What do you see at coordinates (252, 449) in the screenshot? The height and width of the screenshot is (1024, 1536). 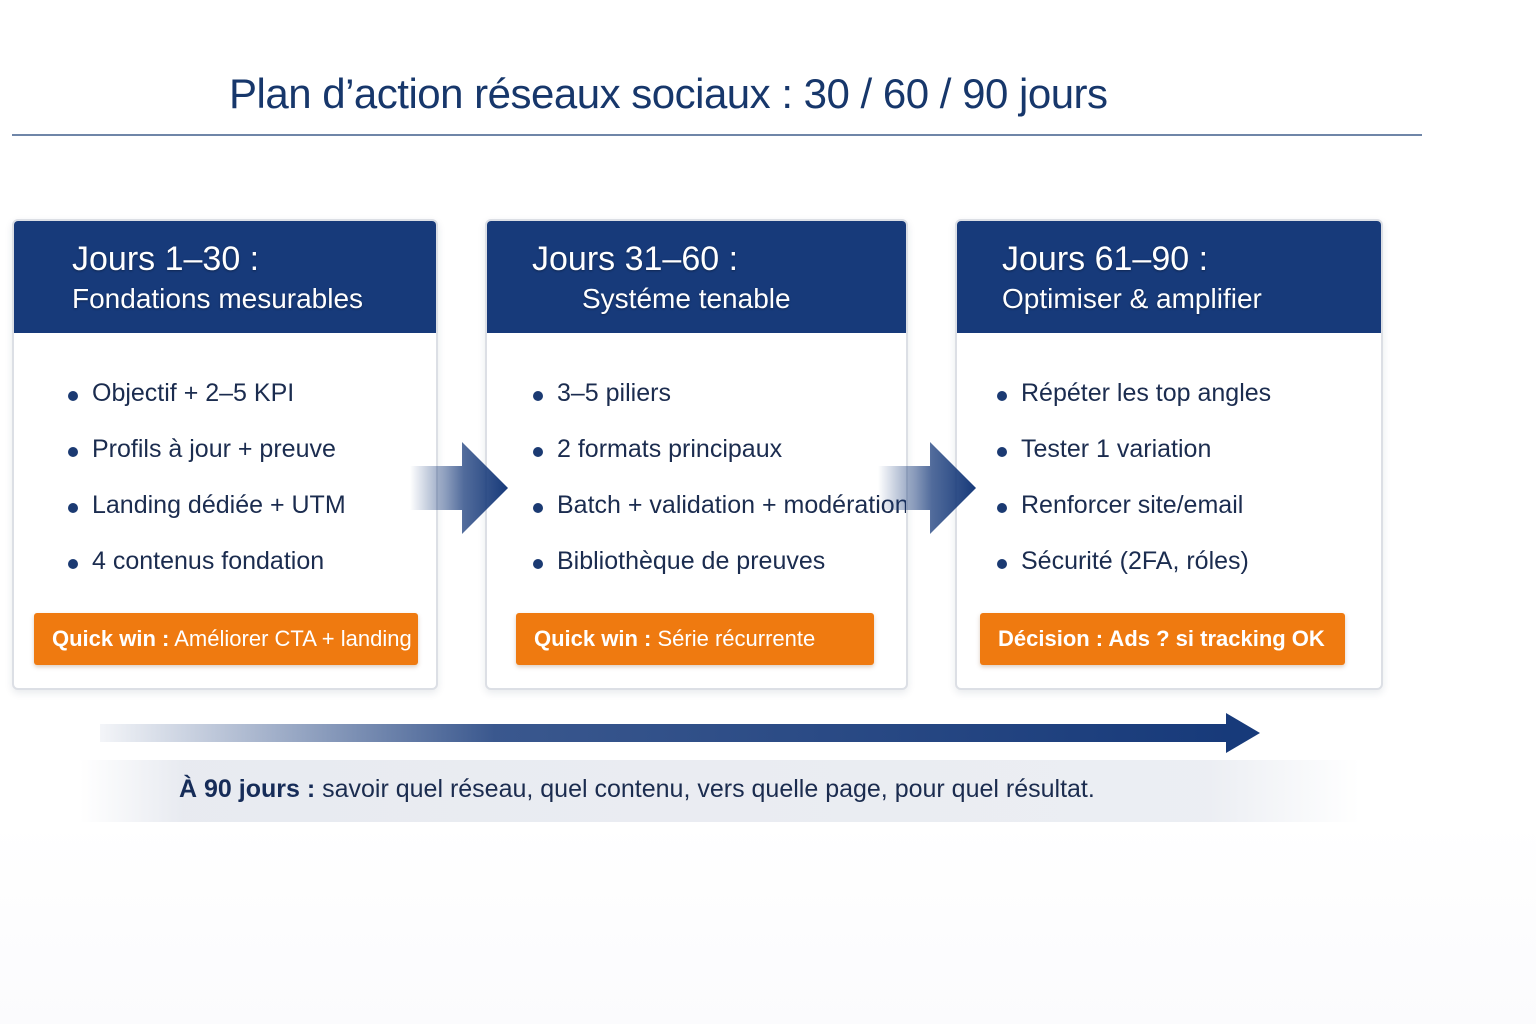 I see `list-item: Profils à jour + preuve` at bounding box center [252, 449].